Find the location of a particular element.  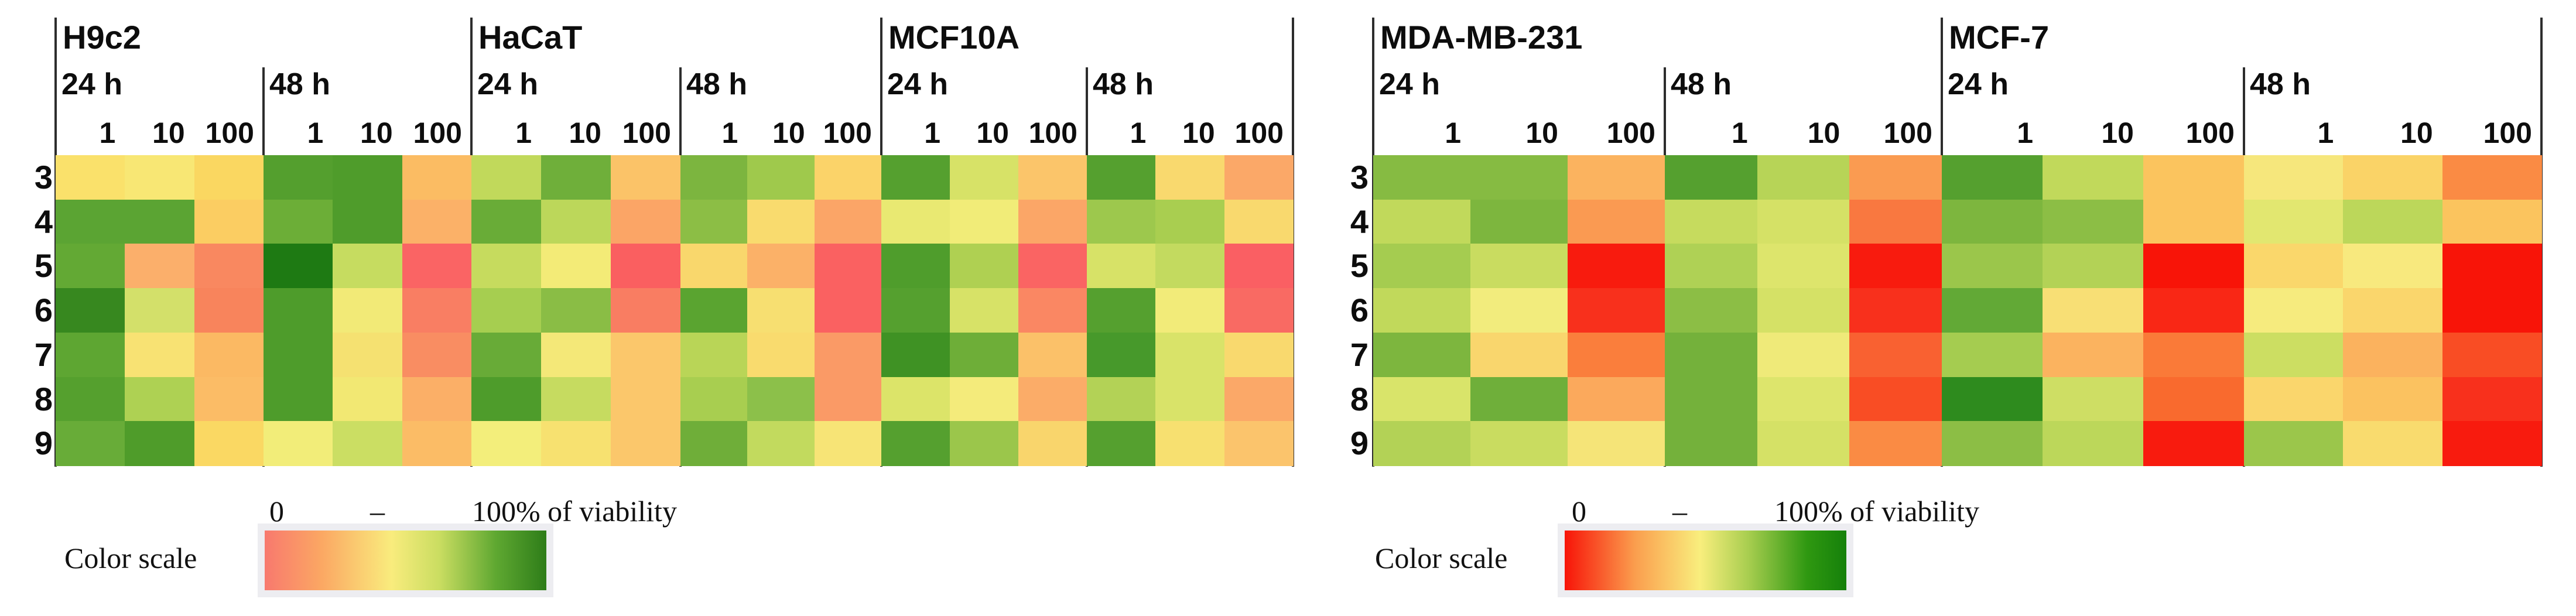

row-label: 8 is located at coordinates (43, 398).